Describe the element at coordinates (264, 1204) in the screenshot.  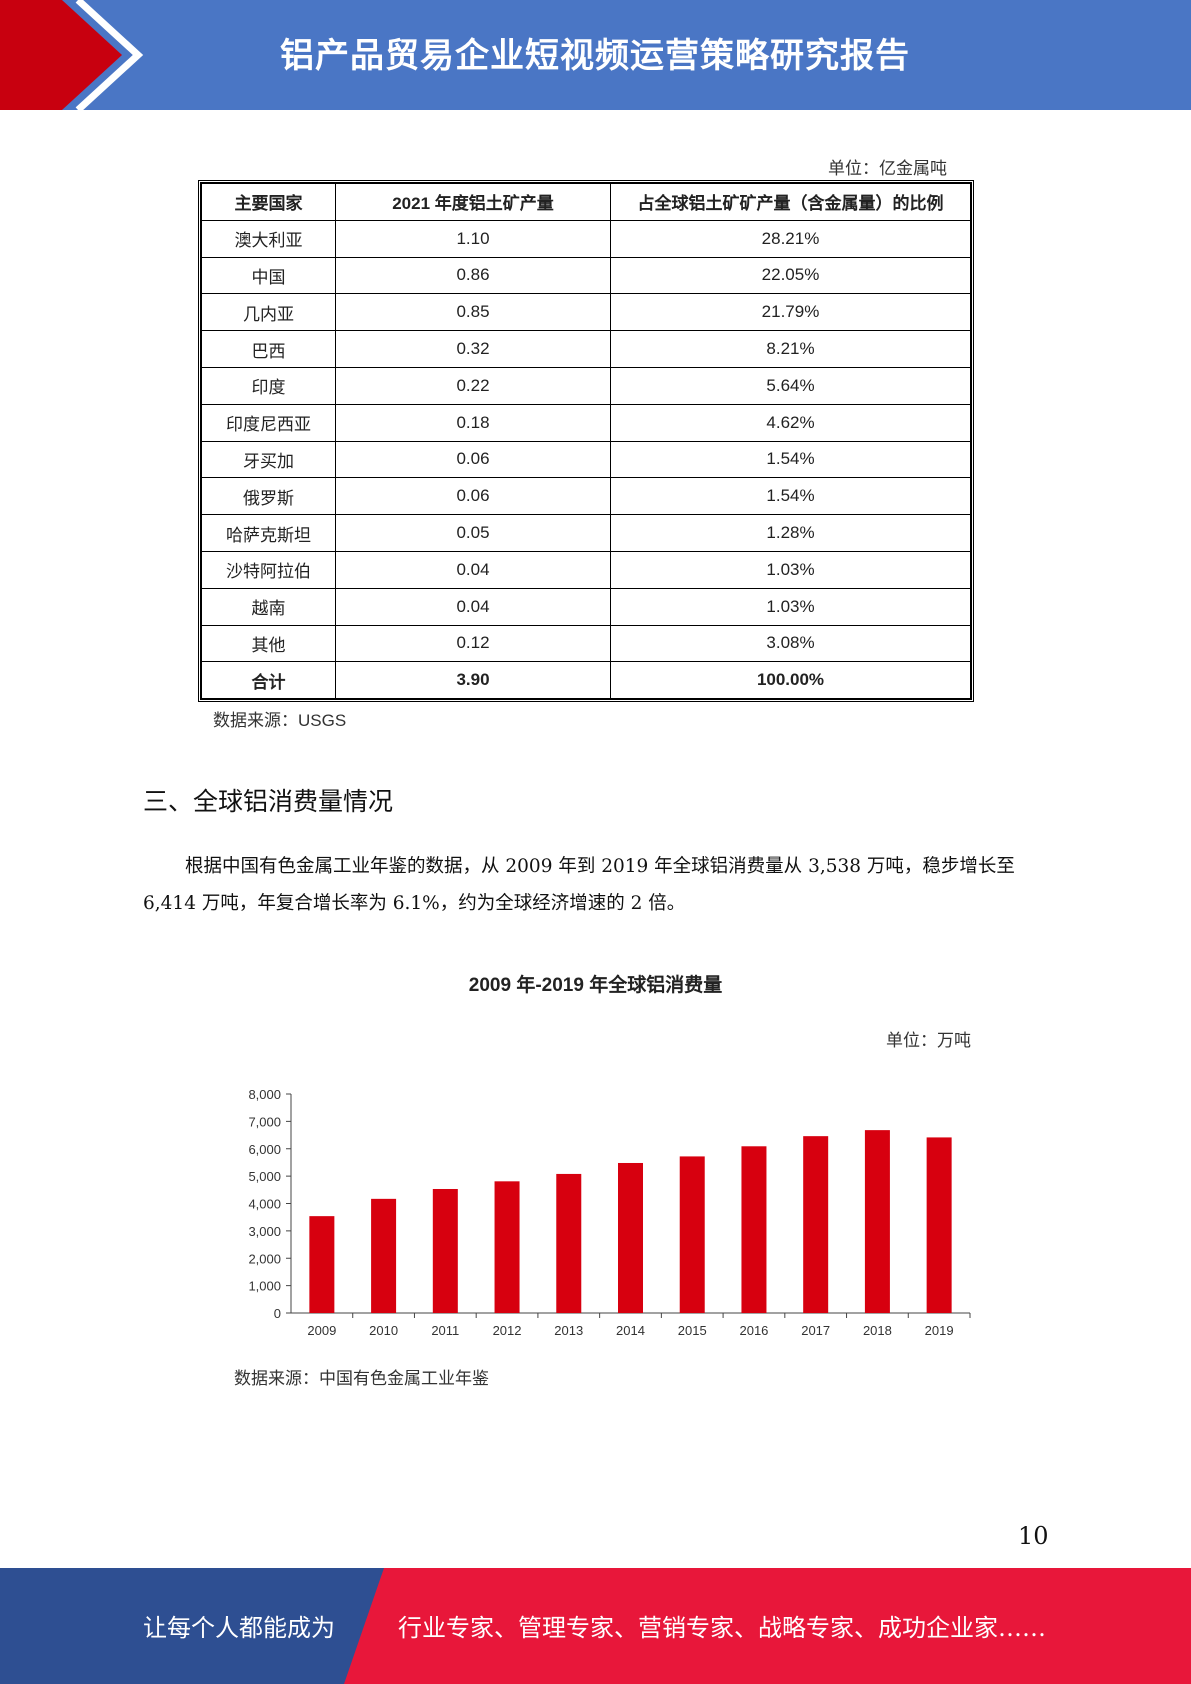
I see `y-tick-label: 4,000` at that location.